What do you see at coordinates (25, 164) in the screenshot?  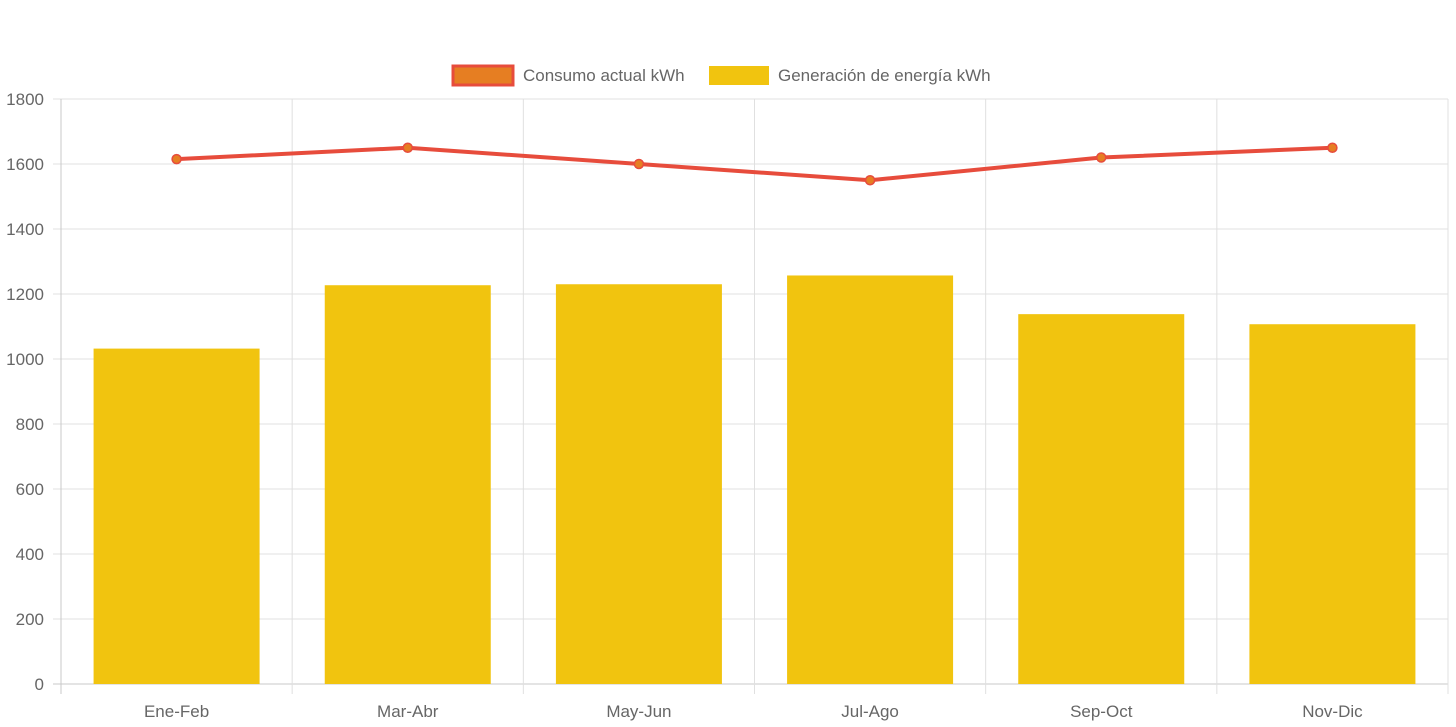 I see `y-tick-label: 1600` at bounding box center [25, 164].